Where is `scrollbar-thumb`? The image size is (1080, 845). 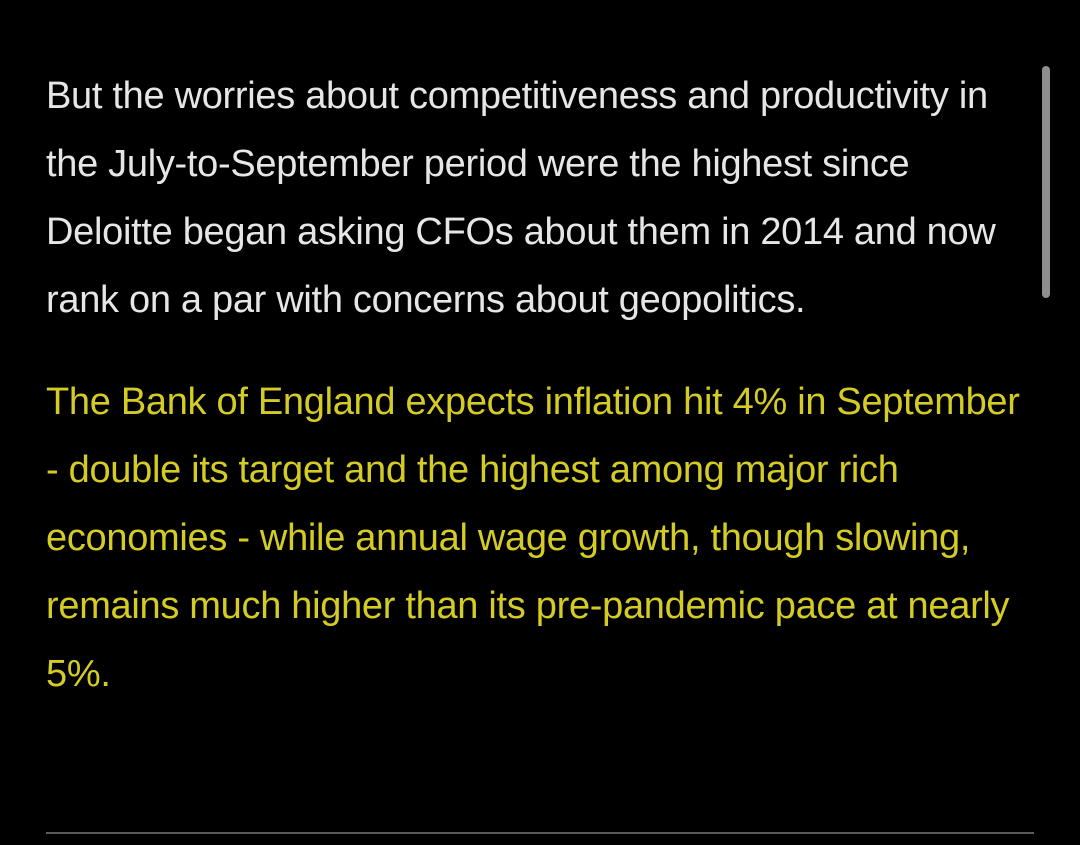 scrollbar-thumb is located at coordinates (1046, 182).